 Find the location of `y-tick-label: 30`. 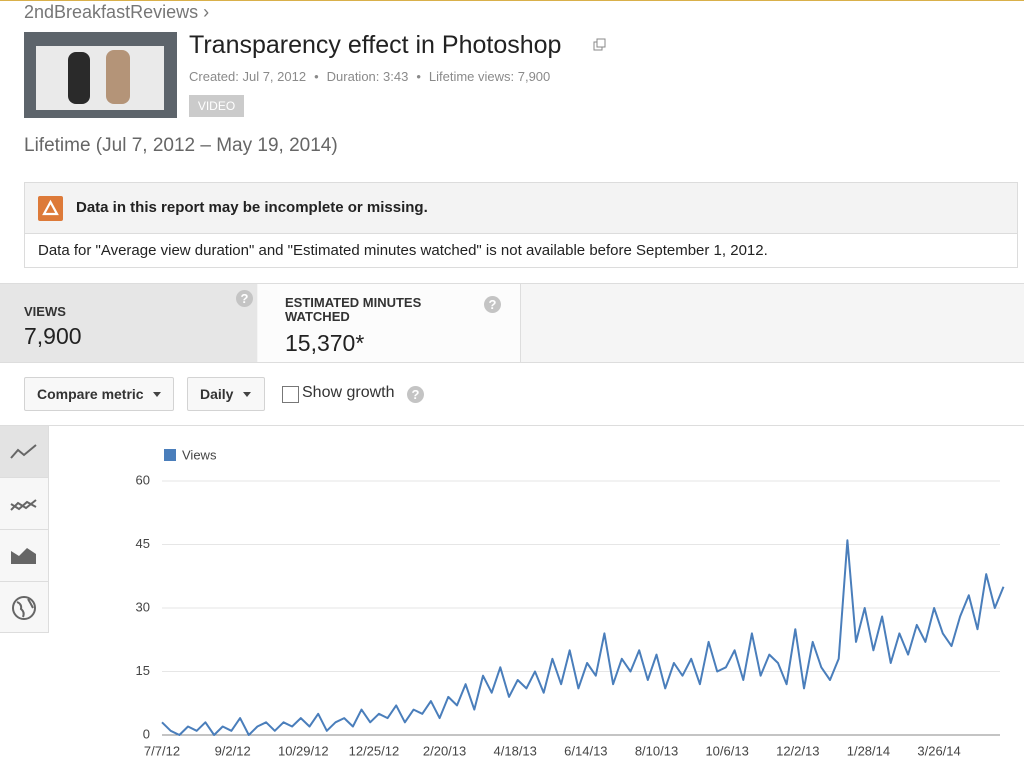

y-tick-label: 30 is located at coordinates (143, 606).